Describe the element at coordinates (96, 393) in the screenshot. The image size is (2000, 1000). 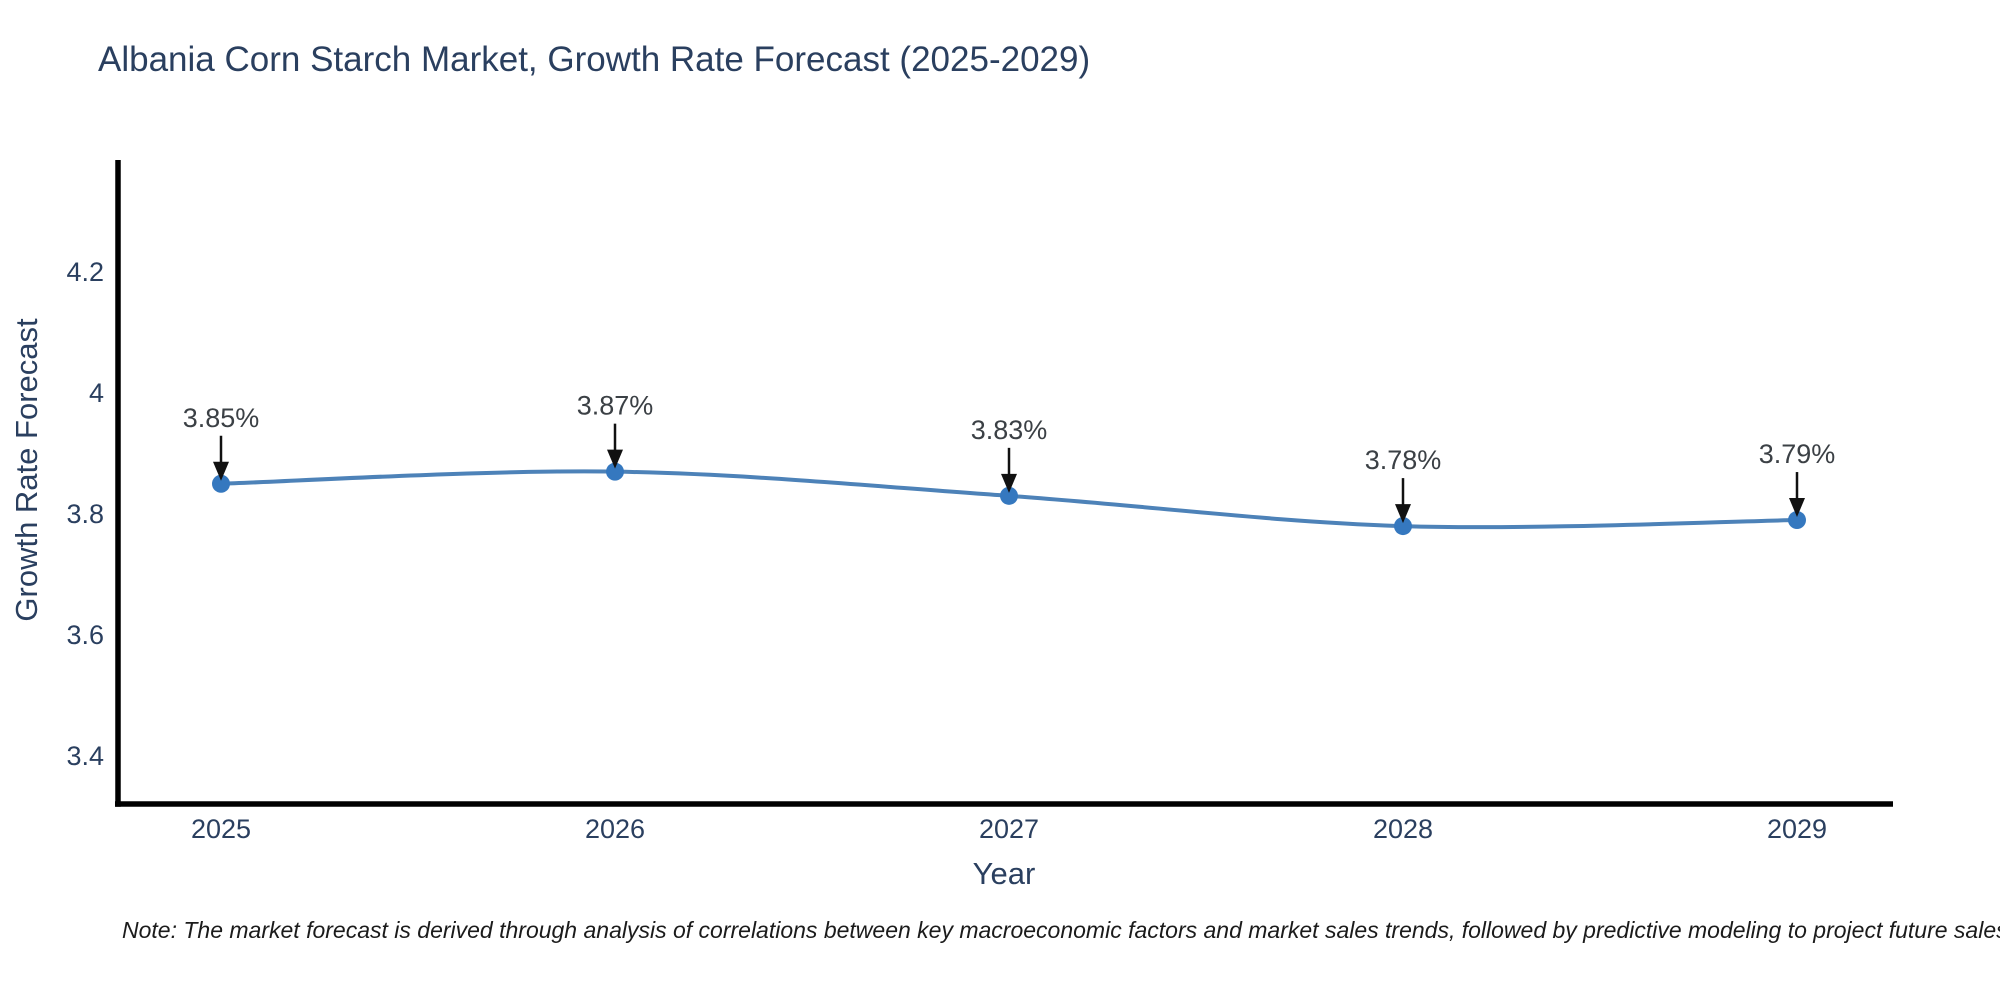
I see `y-tick-label: 4` at that location.